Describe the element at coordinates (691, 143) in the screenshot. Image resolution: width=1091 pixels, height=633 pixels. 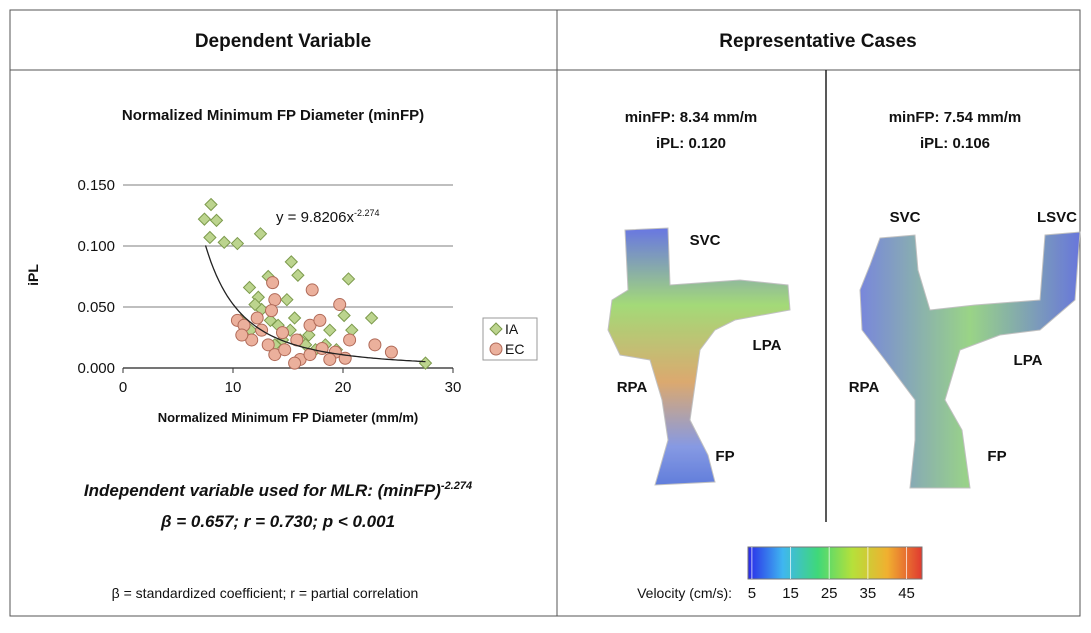
I see `case-ipl: iPL: 0.120` at that location.